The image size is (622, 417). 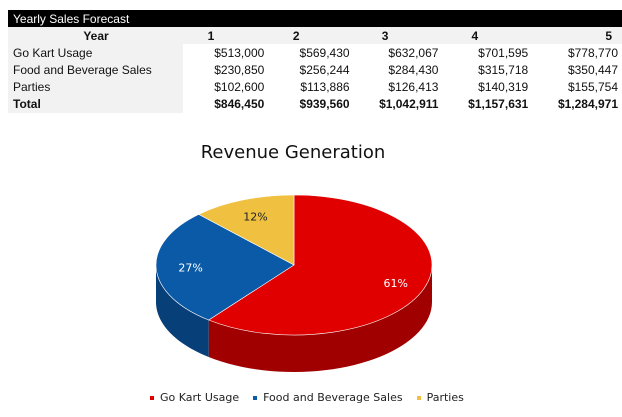 What do you see at coordinates (498, 104) in the screenshot?
I see `cell: $1,157,631` at bounding box center [498, 104].